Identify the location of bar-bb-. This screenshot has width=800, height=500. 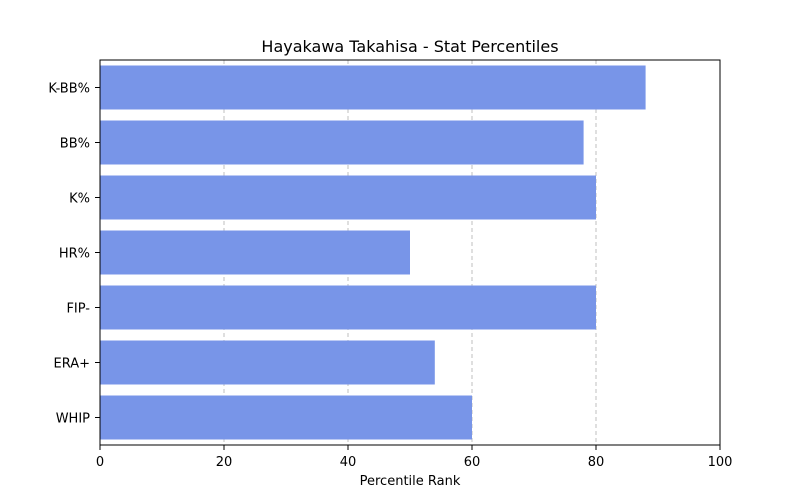
(342, 142).